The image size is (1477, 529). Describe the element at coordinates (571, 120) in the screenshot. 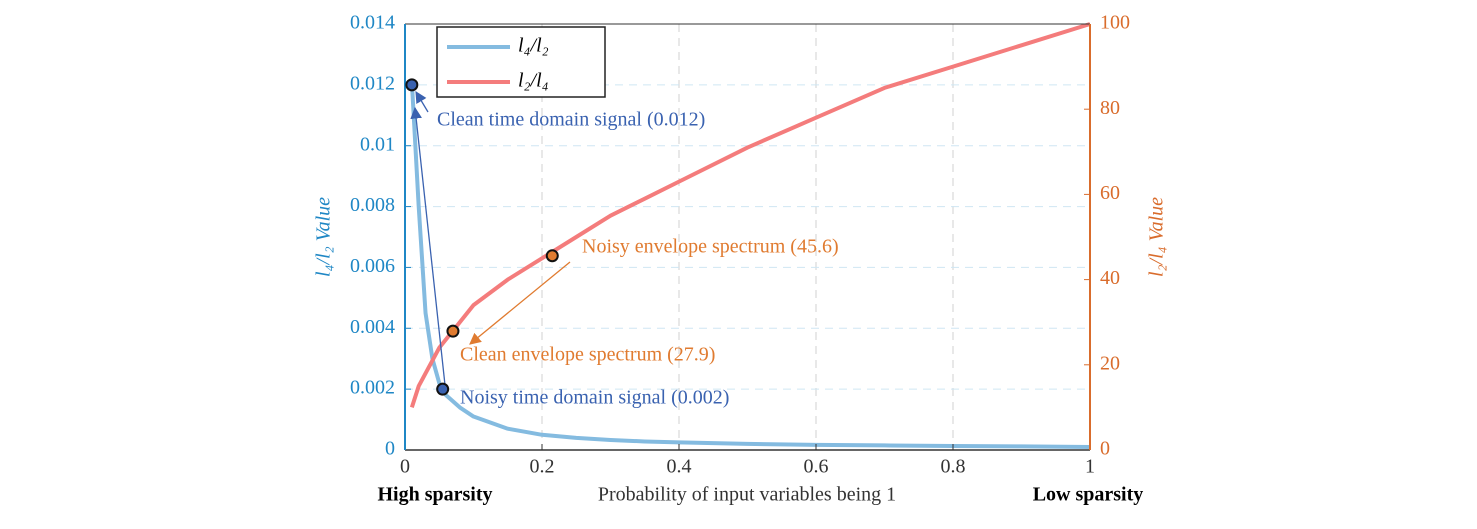

I see `annotation-text: Clean time domain signal (0.012)` at that location.